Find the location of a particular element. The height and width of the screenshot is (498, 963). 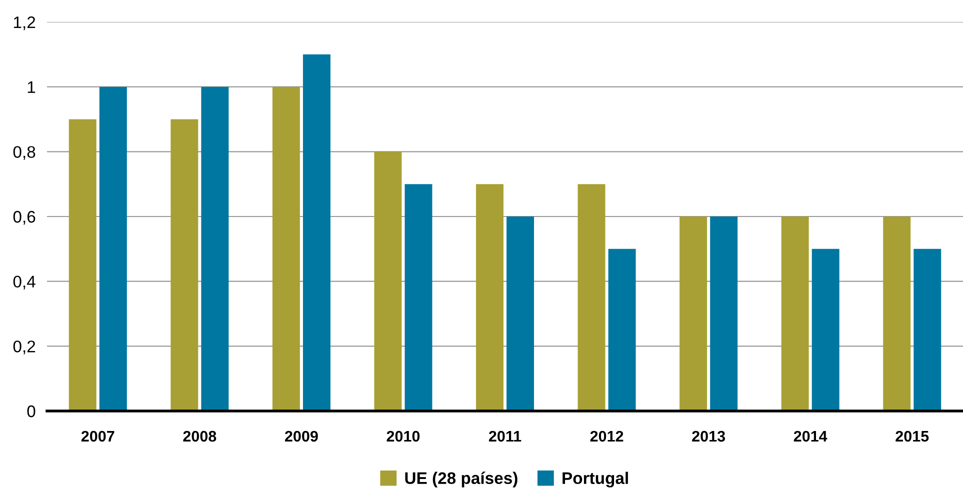

x-tick-label: 2009 is located at coordinates (301, 436).